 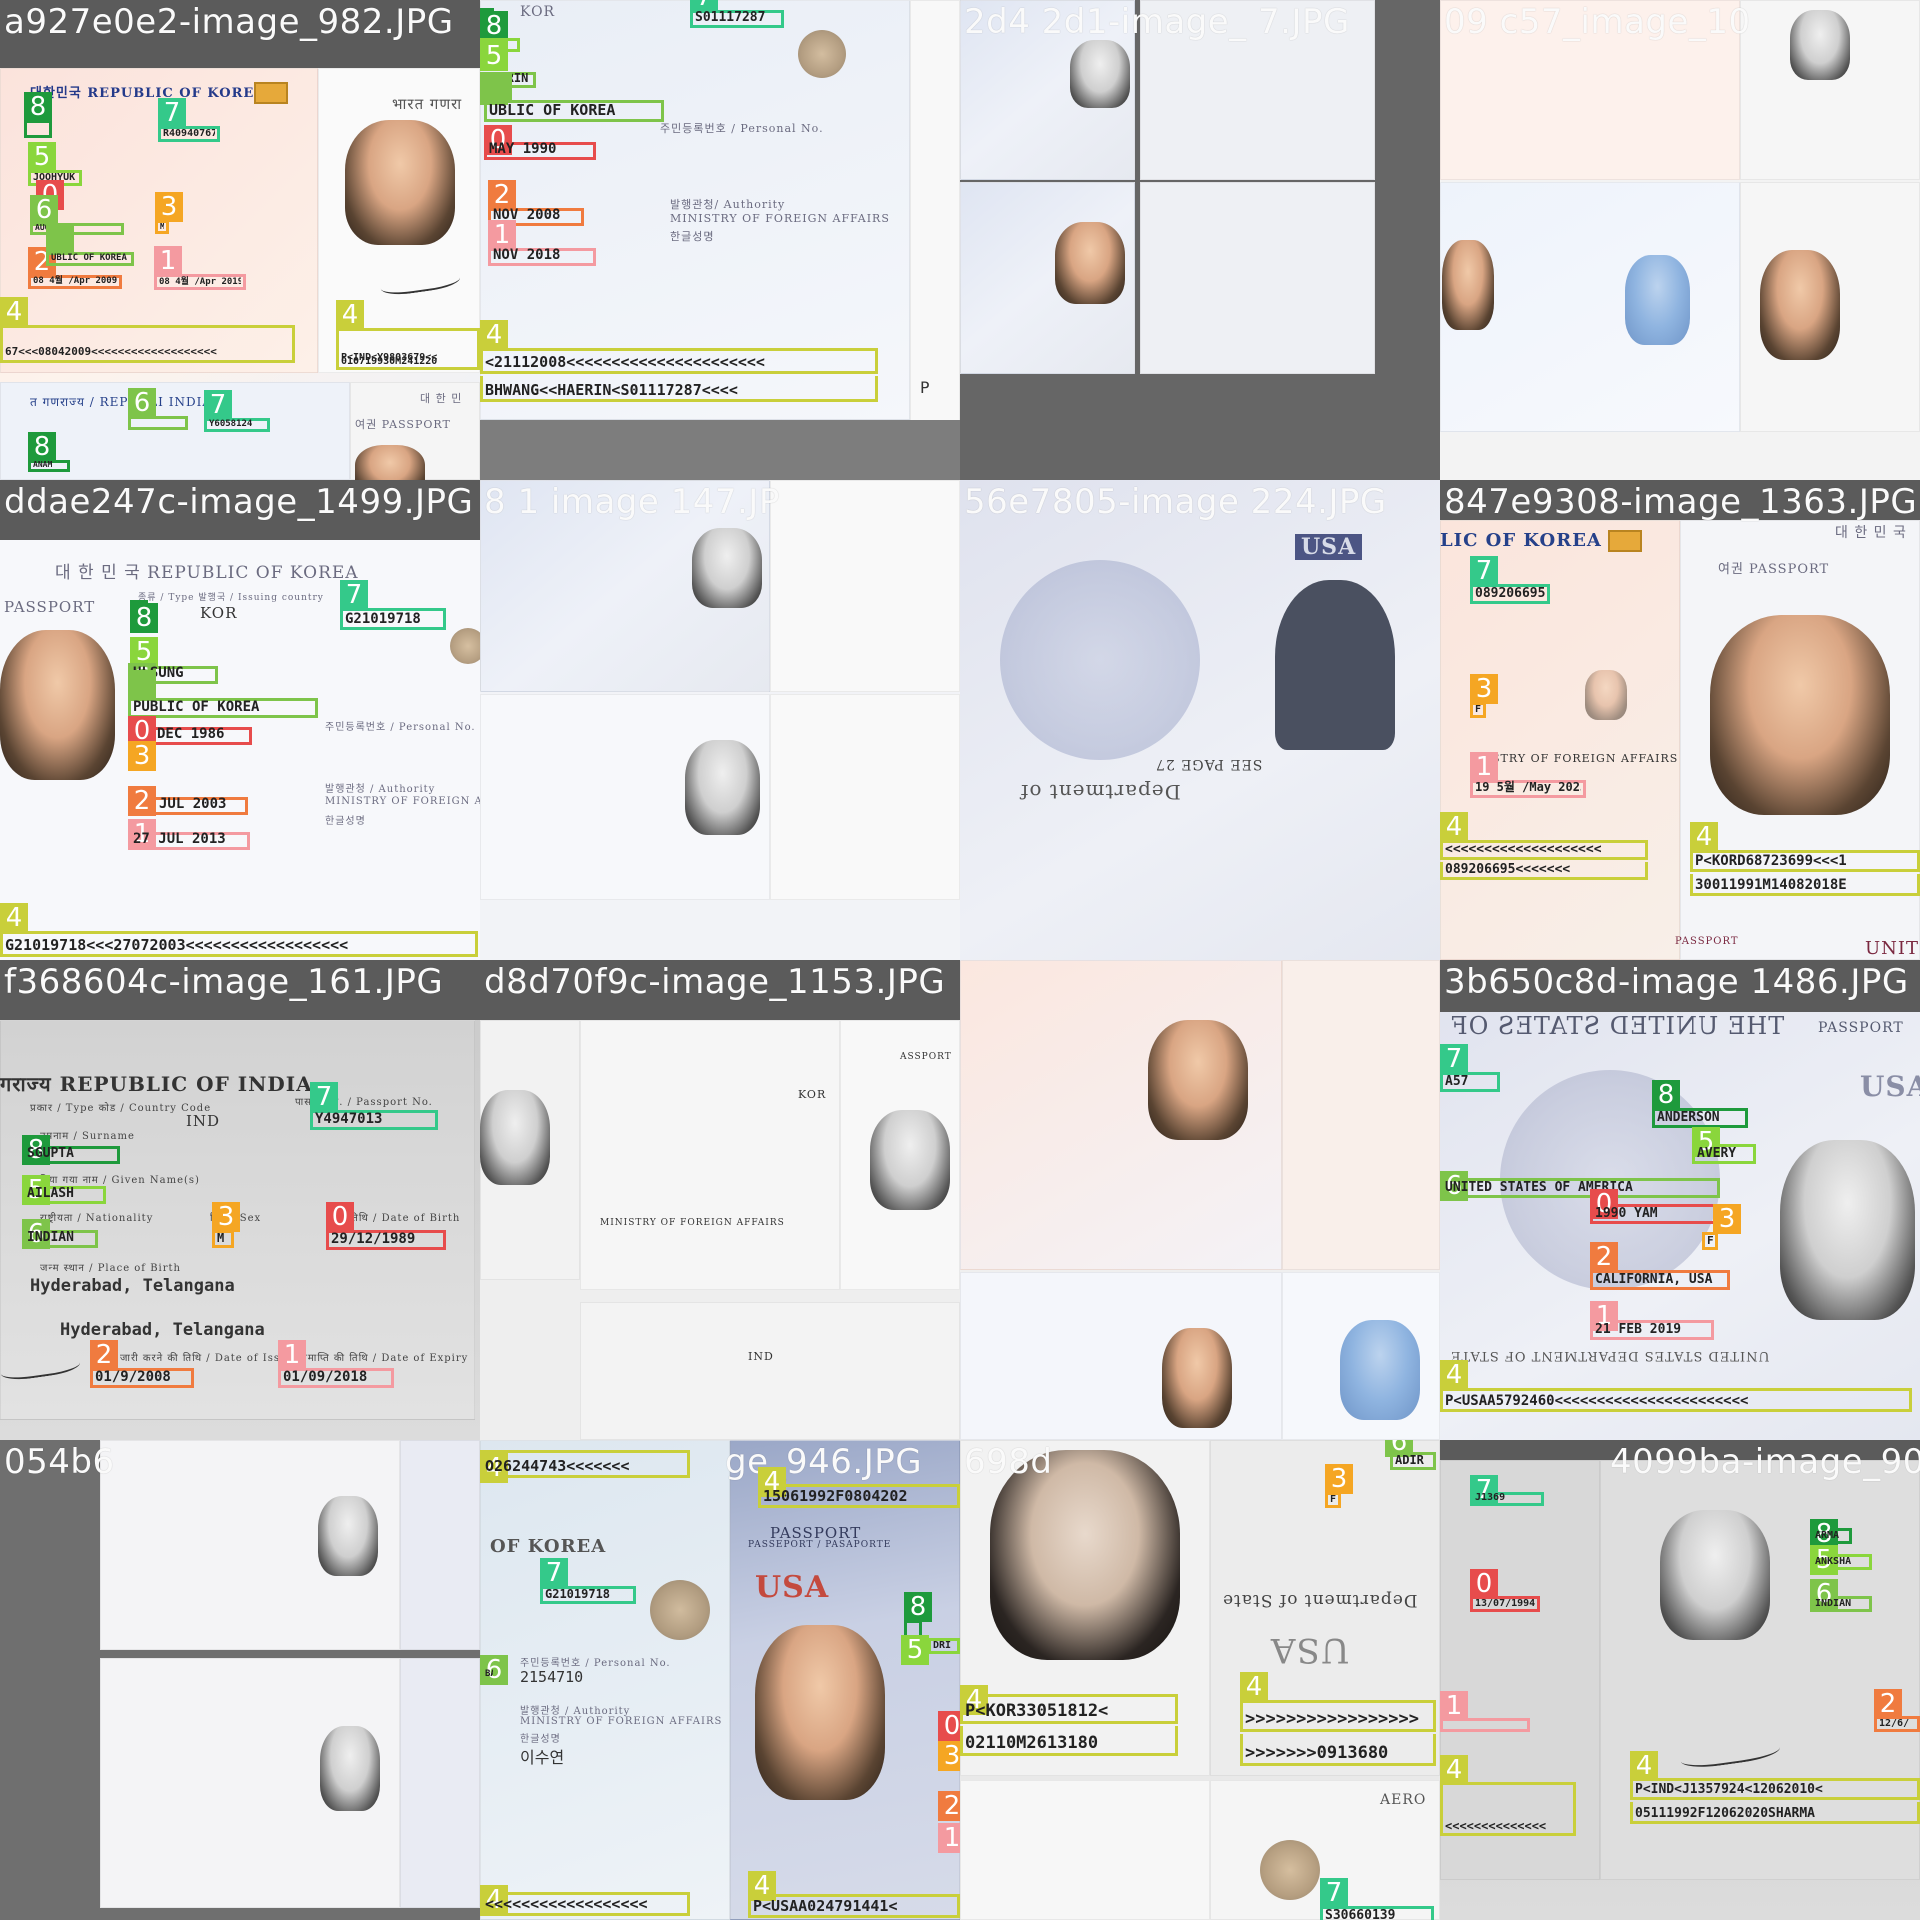 What do you see at coordinates (223, 694) in the screenshot?
I see `field-box-country: PUBLIC OF KOREA` at bounding box center [223, 694].